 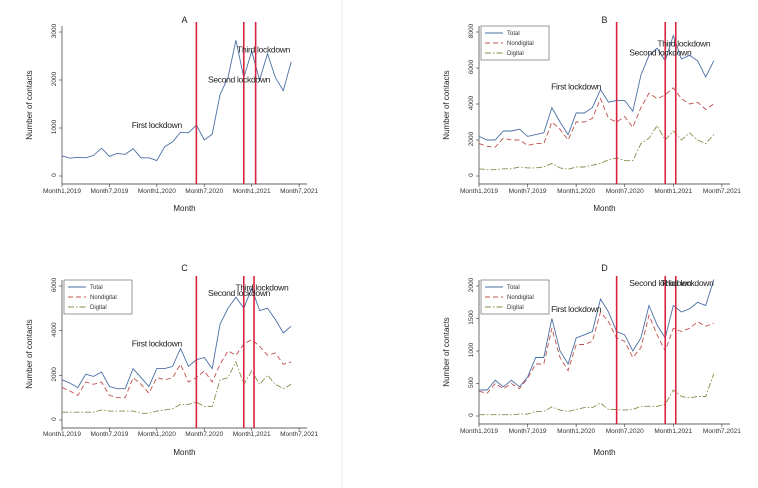 What do you see at coordinates (471, 30) in the screenshot?
I see `y-tick-label: 8000` at bounding box center [471, 30].